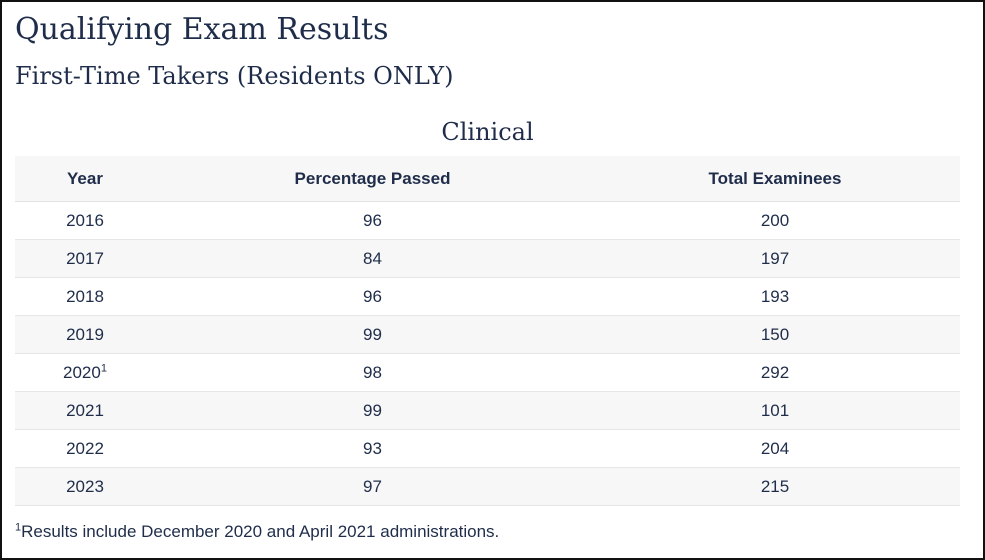 This screenshot has height=560, width=985. I want to click on cell-total-examinees: 150, so click(775, 334).